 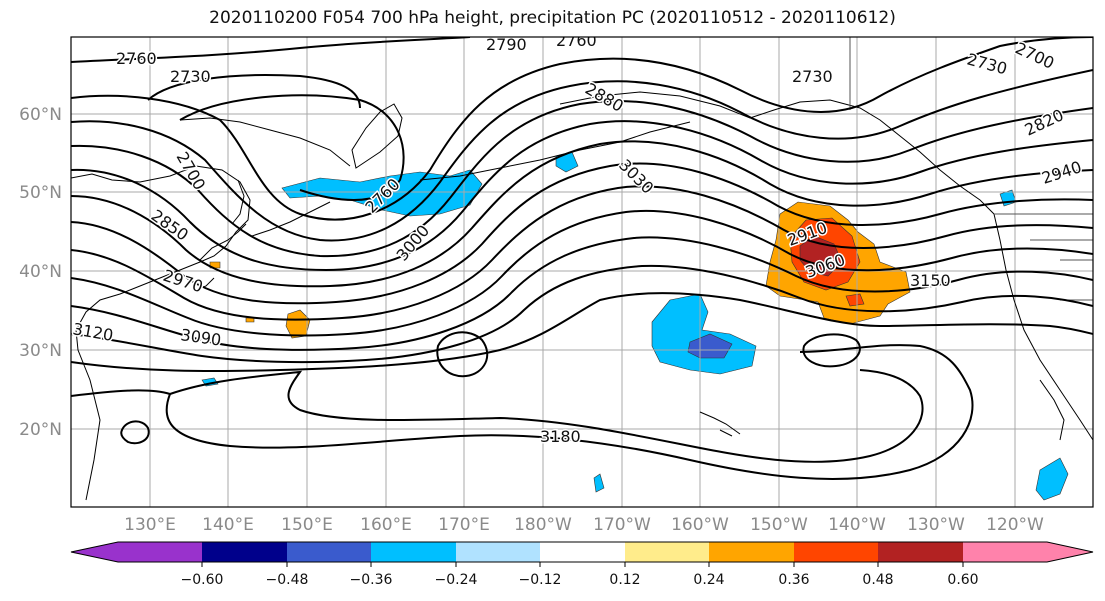 I want to click on contour-label: 2790, so click(x=506, y=44).